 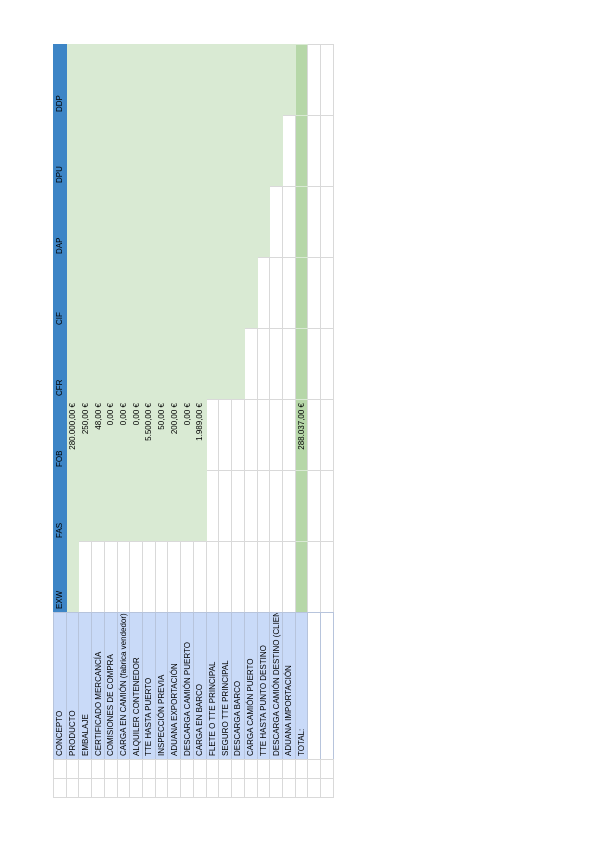 I want to click on fob-value-cell: 1.989,00 €, so click(x=200, y=435).